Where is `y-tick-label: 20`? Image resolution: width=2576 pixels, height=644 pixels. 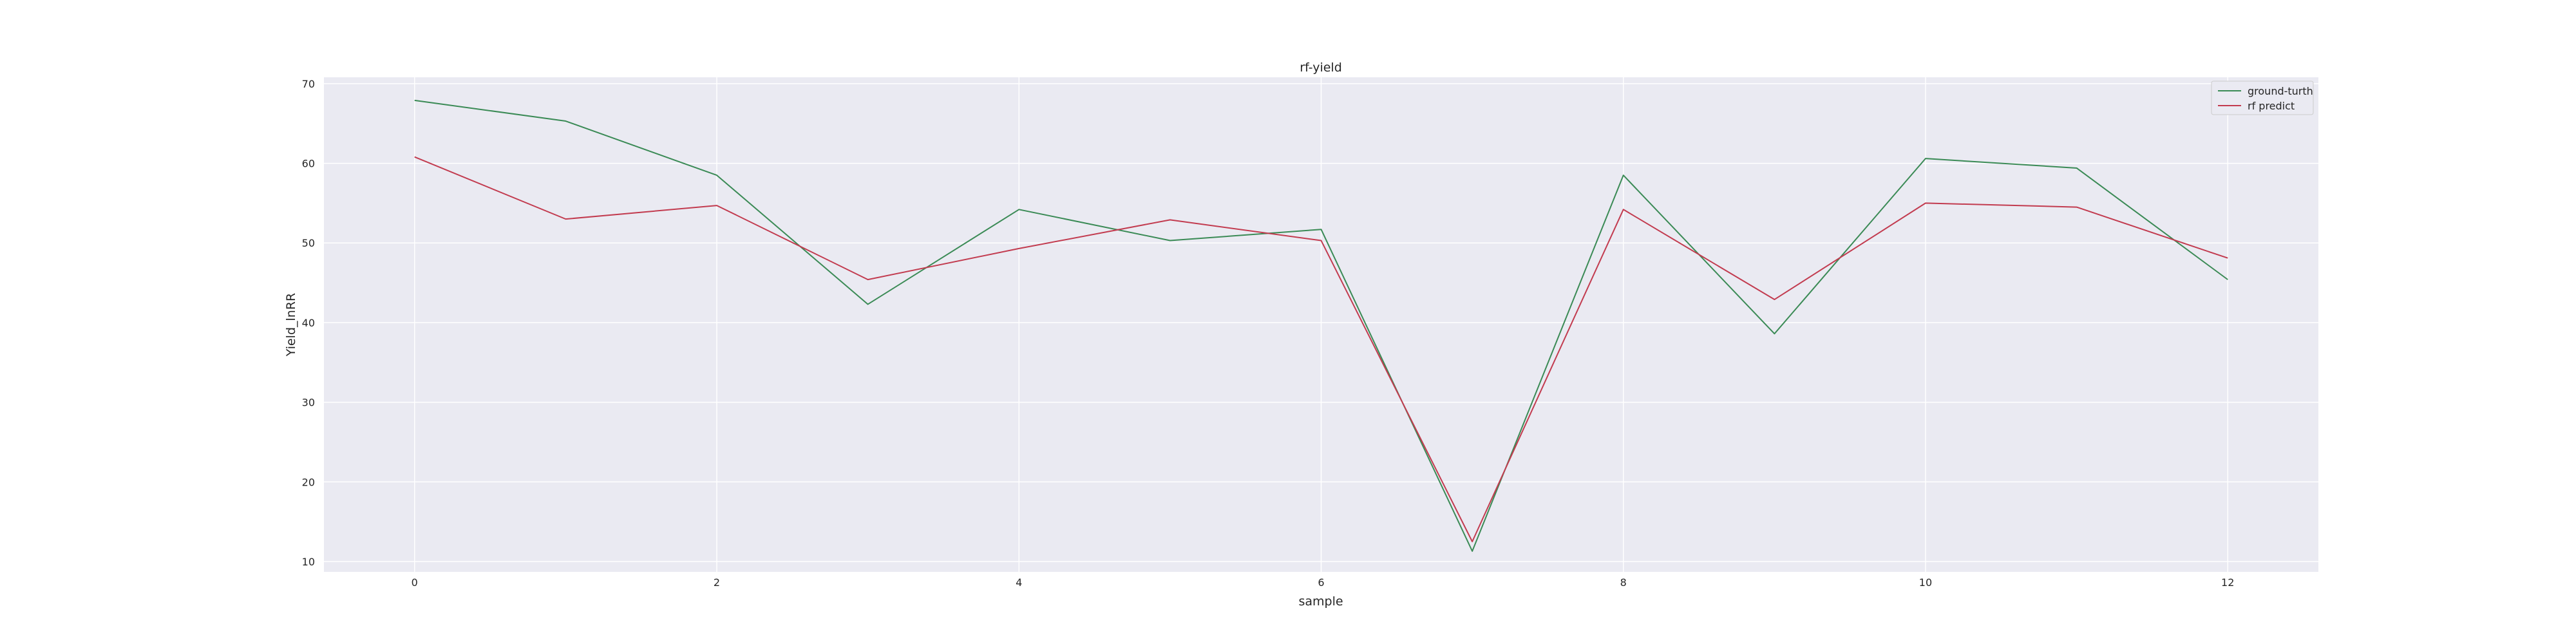 y-tick-label: 20 is located at coordinates (309, 482).